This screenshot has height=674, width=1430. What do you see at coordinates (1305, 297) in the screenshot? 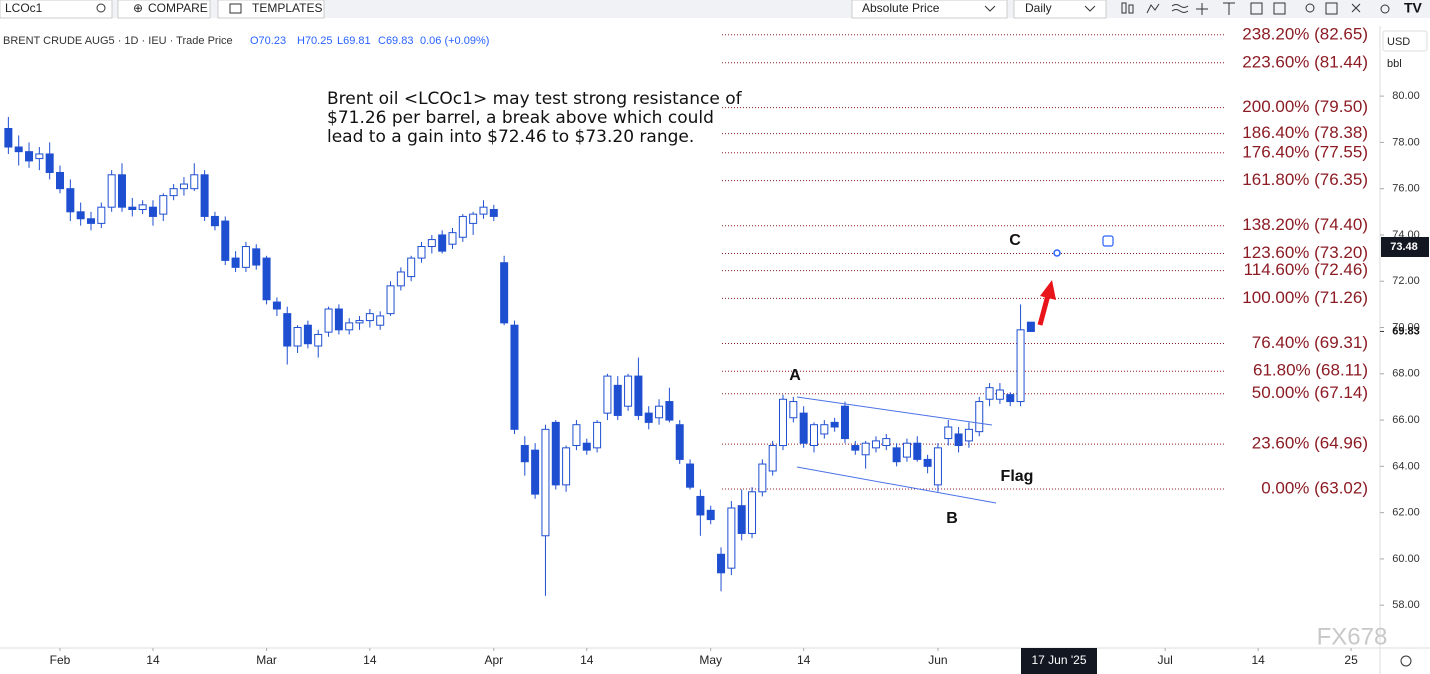
I see `fib-label: 100.00% (71.26)` at bounding box center [1305, 297].